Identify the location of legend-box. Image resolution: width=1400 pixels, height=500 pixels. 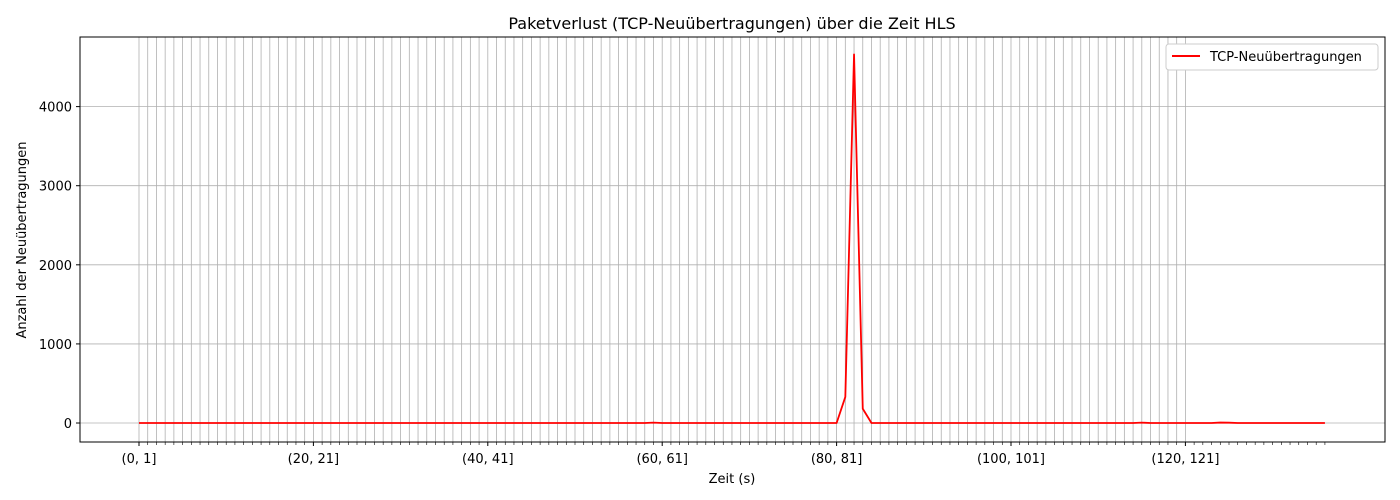
(1272, 57).